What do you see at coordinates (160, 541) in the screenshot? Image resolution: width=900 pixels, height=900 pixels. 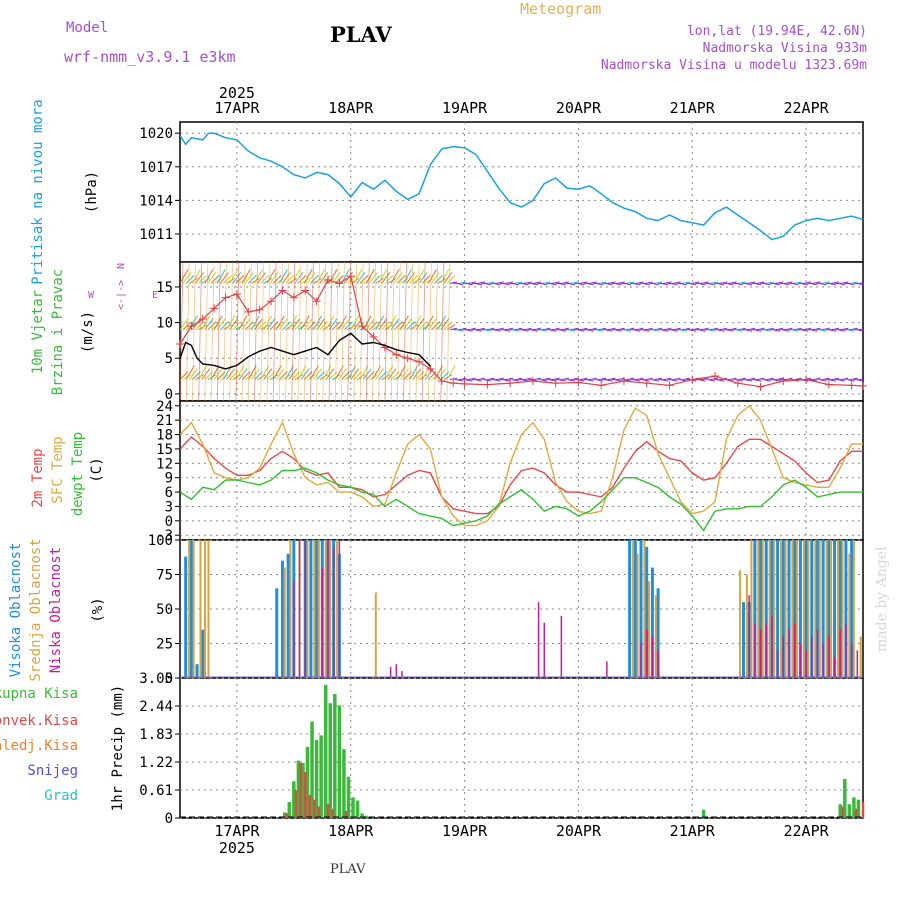 I see `y-tick-label: 100` at bounding box center [160, 541].